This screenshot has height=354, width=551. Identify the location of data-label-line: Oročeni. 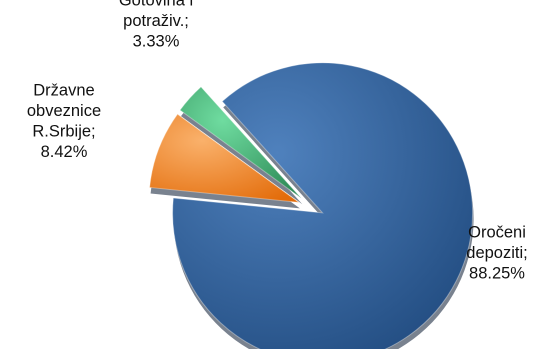
(497, 233).